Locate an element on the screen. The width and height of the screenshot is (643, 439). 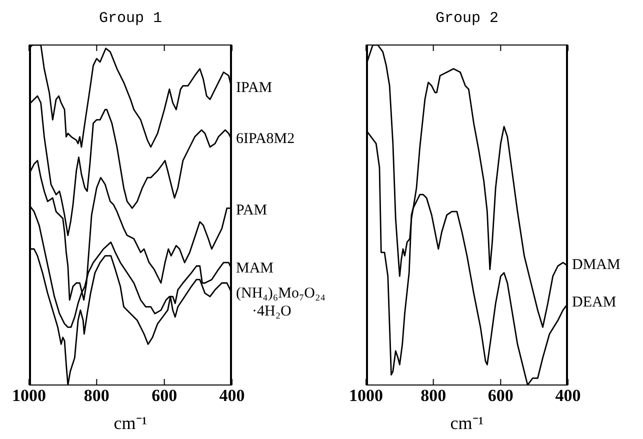
series-label: PAM is located at coordinates (252, 211).